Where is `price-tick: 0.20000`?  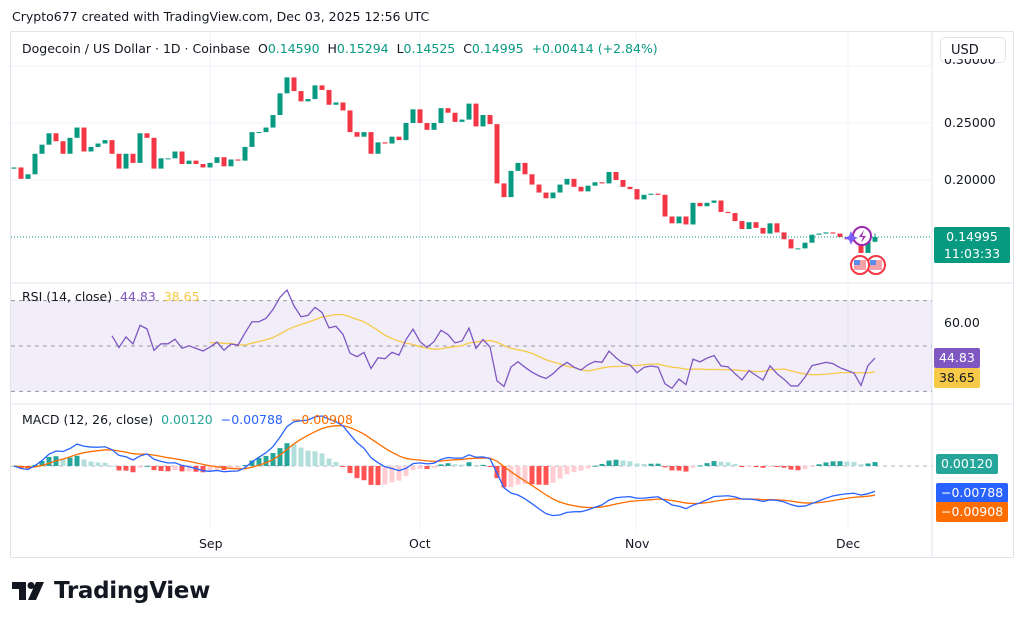
price-tick: 0.20000 is located at coordinates (970, 179).